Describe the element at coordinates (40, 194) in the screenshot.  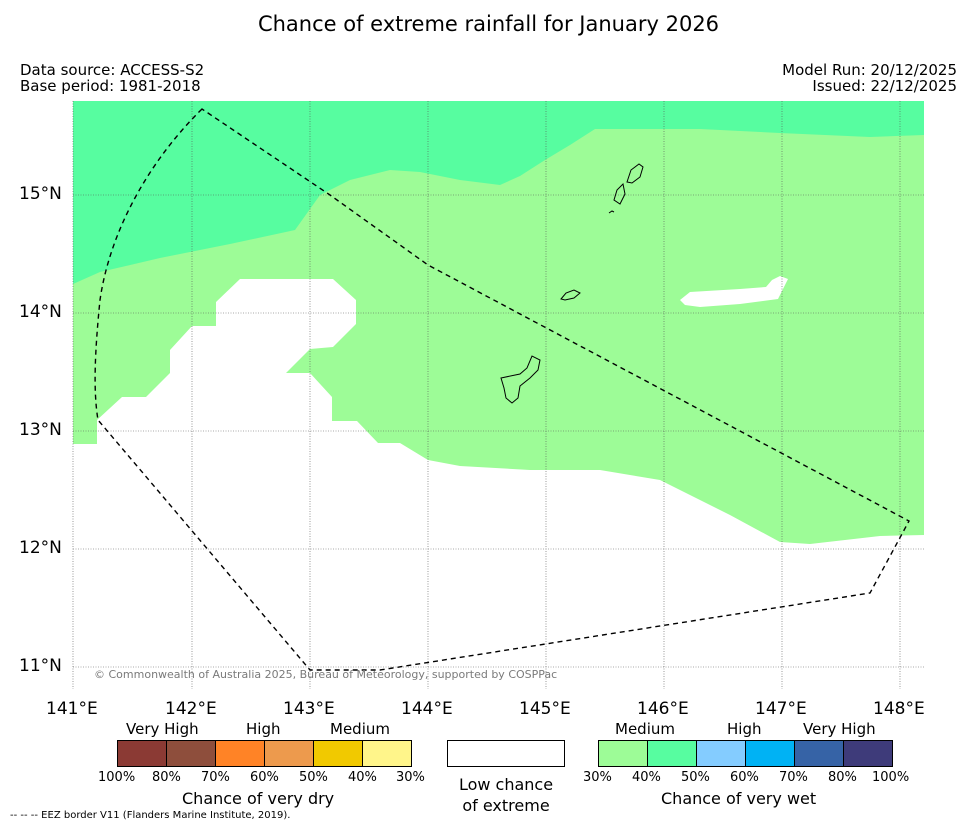
I see `lat-tick-15: 15°N` at that location.